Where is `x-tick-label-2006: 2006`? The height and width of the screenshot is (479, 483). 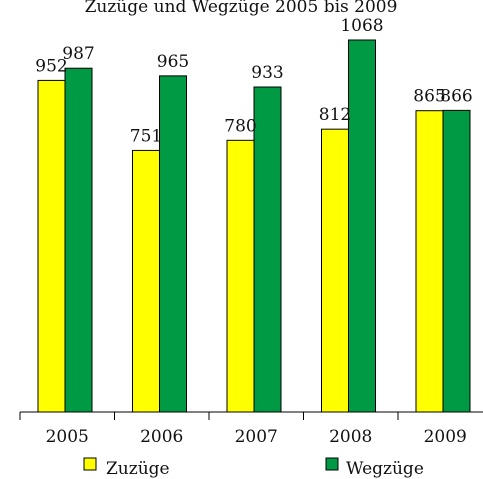
x-tick-label-2006: 2006 is located at coordinates (161, 437).